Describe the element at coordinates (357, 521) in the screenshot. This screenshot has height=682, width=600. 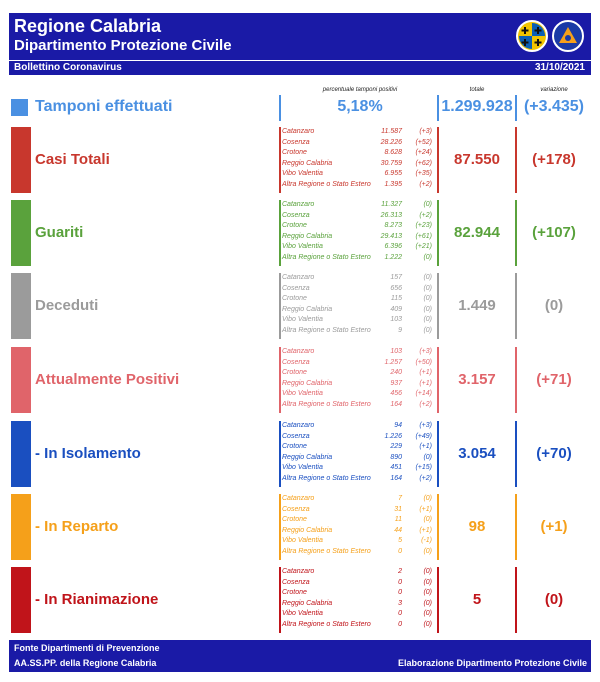
I see `province-row: Crotone 11 (0)` at that location.